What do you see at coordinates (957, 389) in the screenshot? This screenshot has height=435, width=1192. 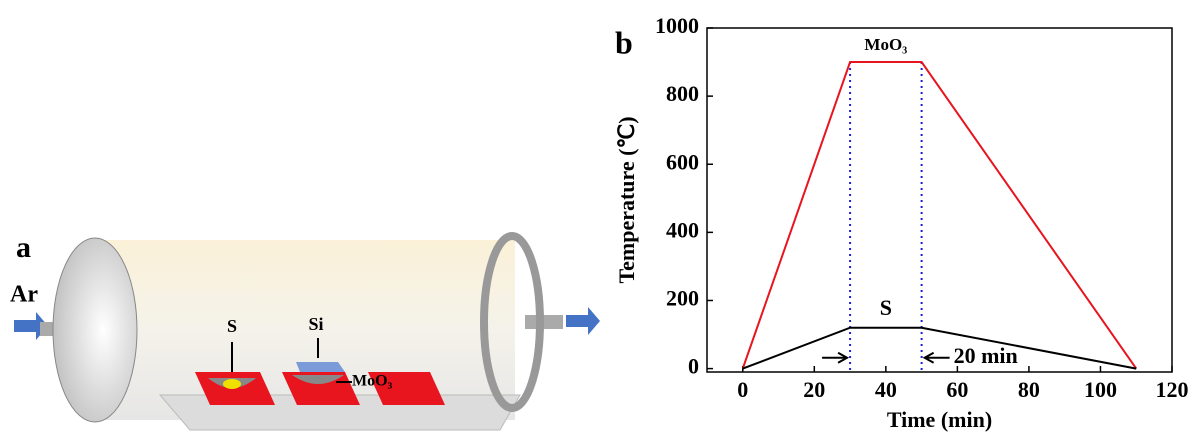 I see `x-tick-label: 60` at bounding box center [957, 389].